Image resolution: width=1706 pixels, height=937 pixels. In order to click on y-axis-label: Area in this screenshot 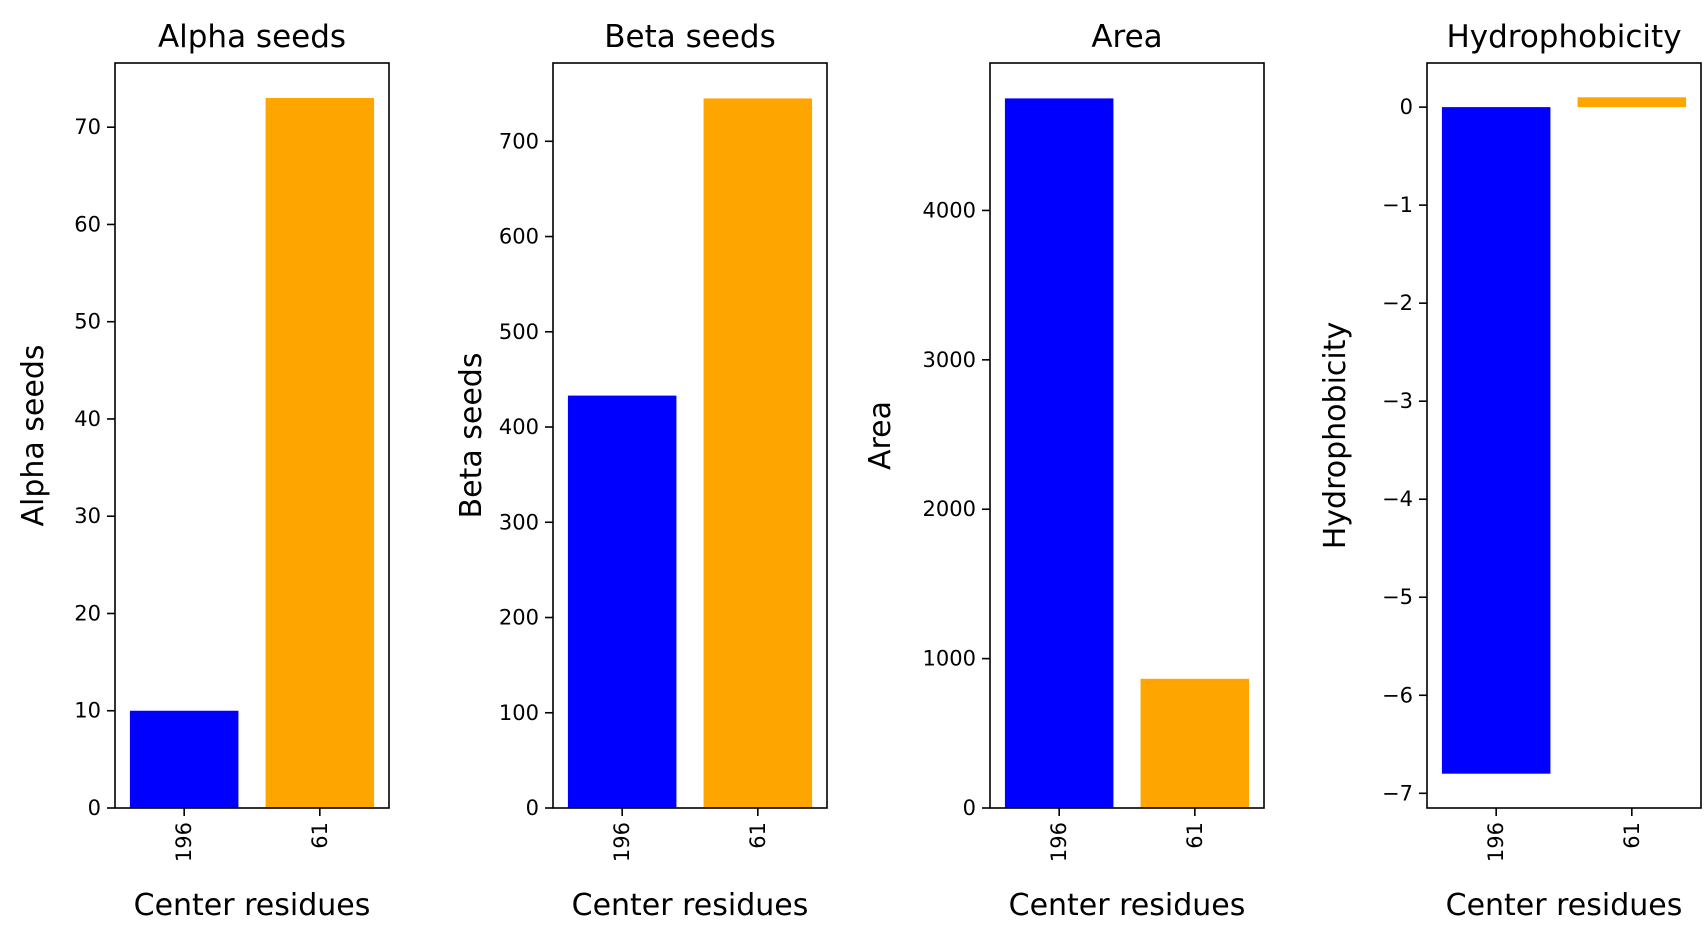, I will do `click(880, 435)`.